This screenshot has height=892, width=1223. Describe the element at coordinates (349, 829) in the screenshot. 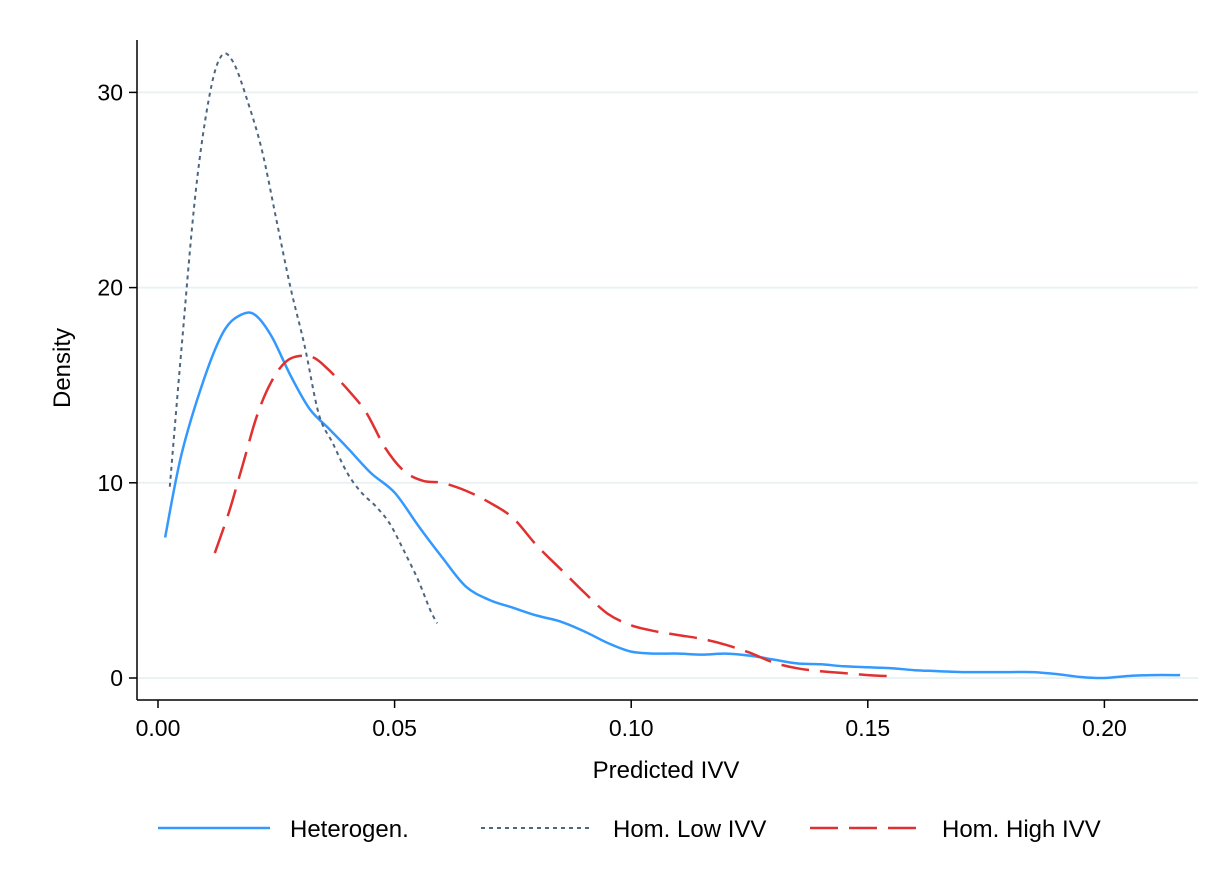

I see `legend-label-heterogen: Heterogen.` at that location.